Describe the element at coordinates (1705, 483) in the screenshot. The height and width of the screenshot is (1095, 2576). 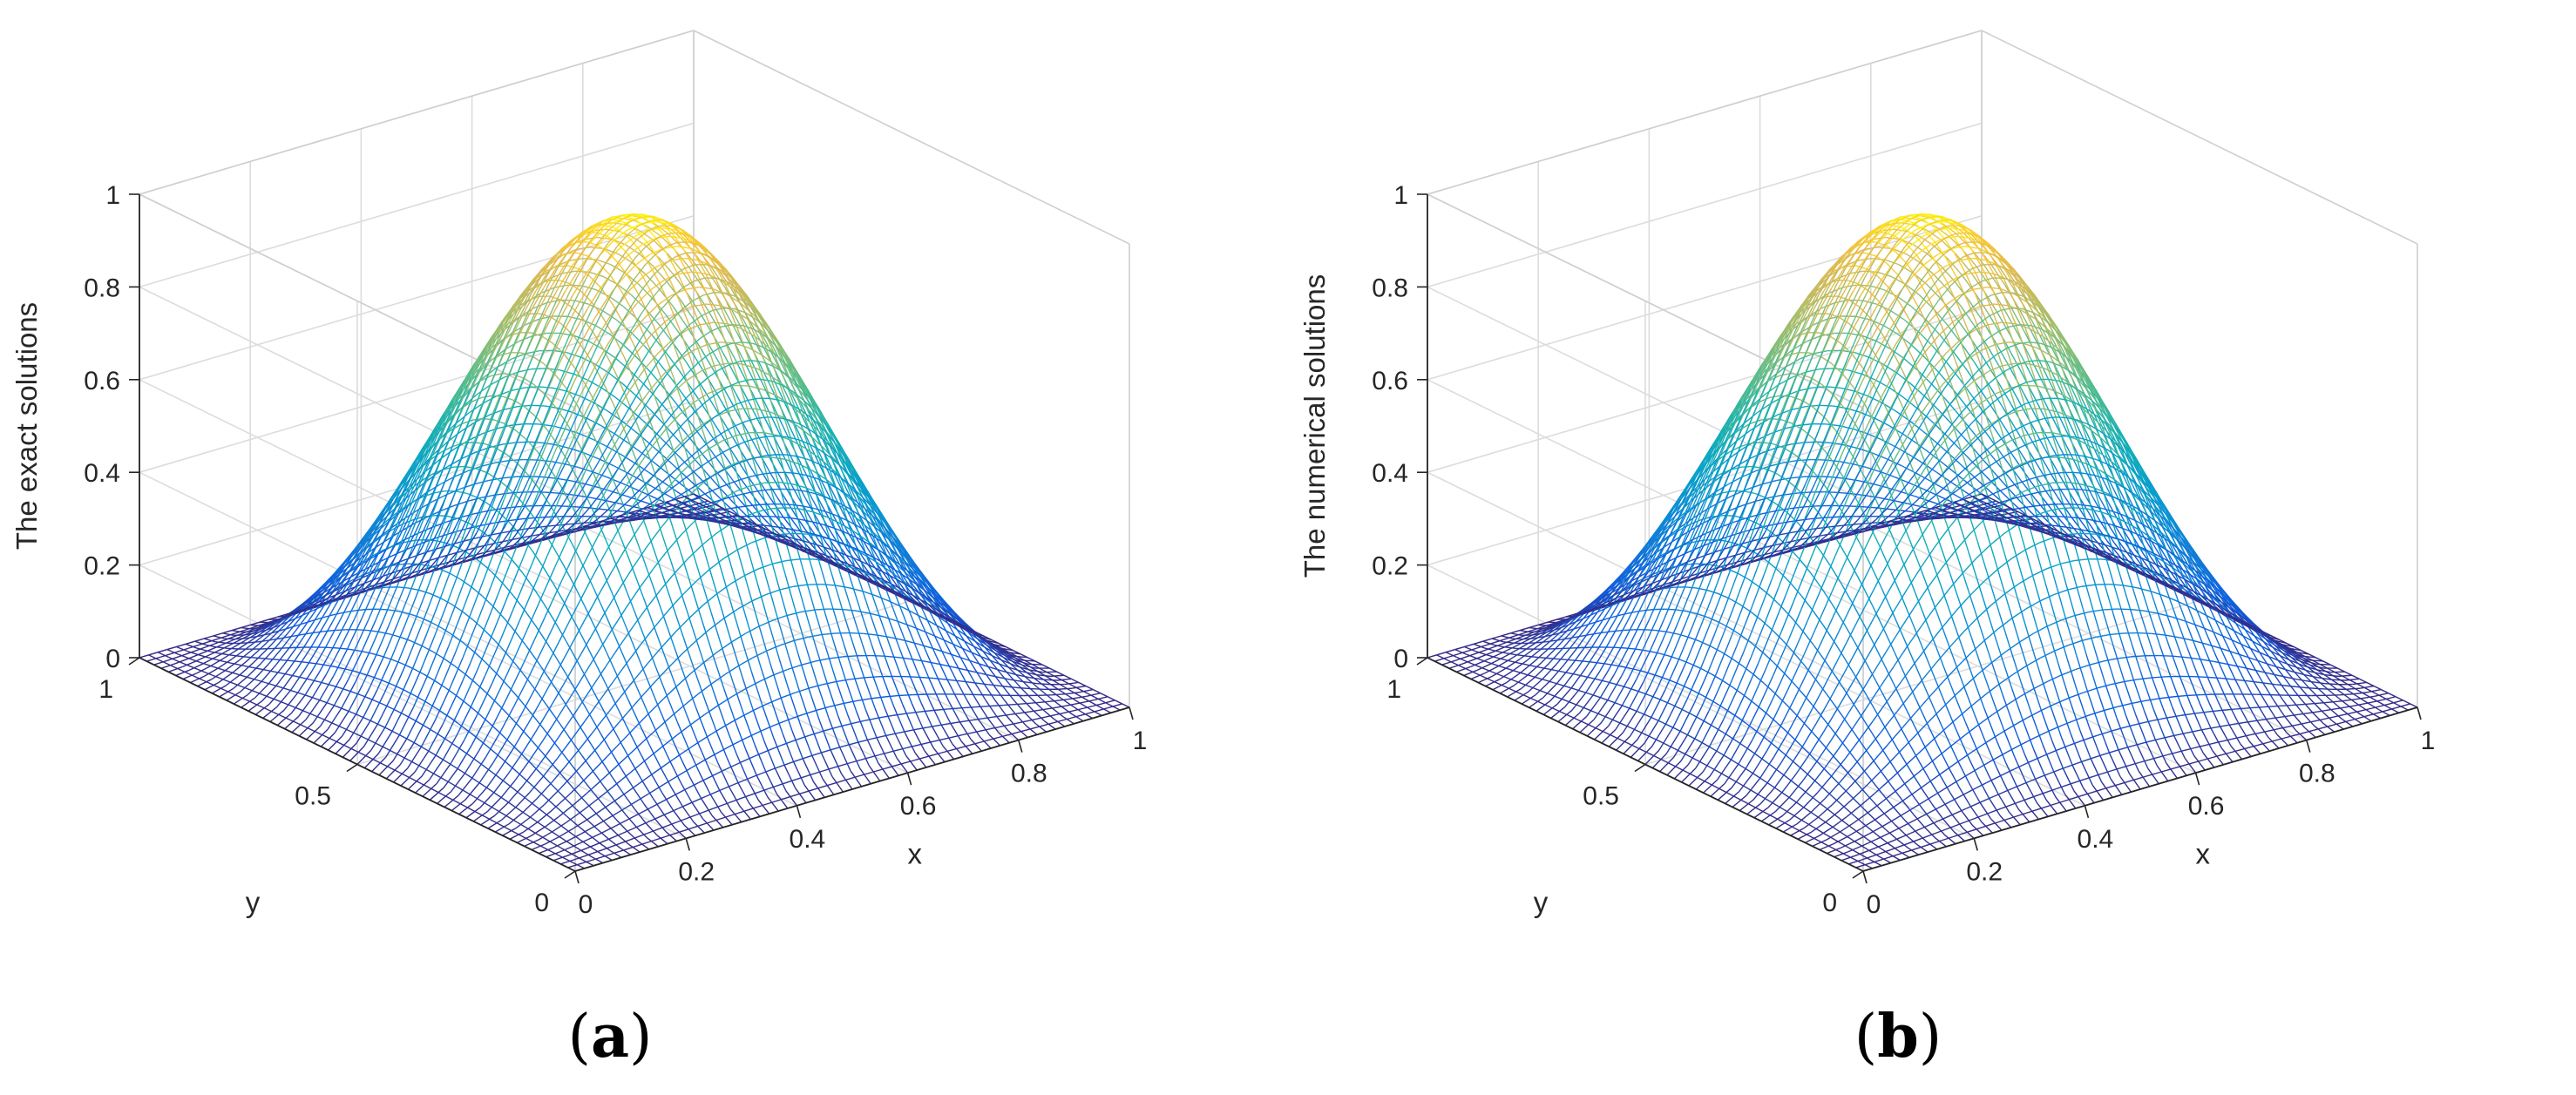
I see `grid-line` at that location.